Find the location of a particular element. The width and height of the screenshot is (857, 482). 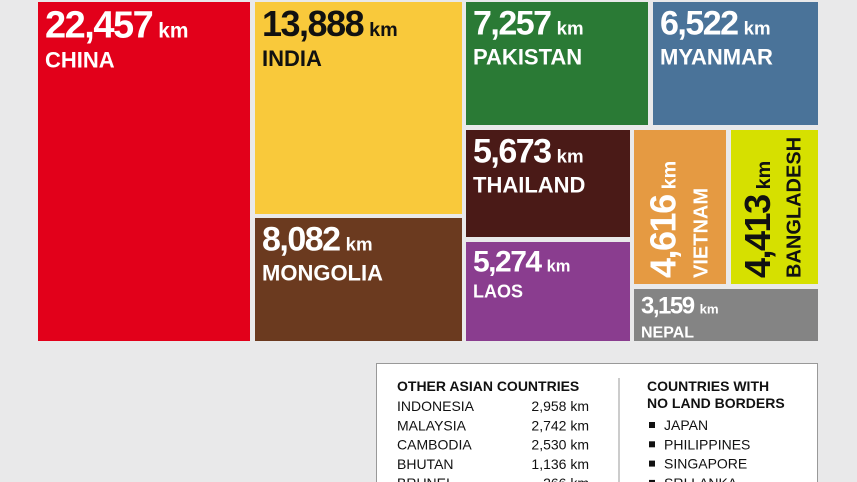

value-label: 6,522 is located at coordinates (699, 24).